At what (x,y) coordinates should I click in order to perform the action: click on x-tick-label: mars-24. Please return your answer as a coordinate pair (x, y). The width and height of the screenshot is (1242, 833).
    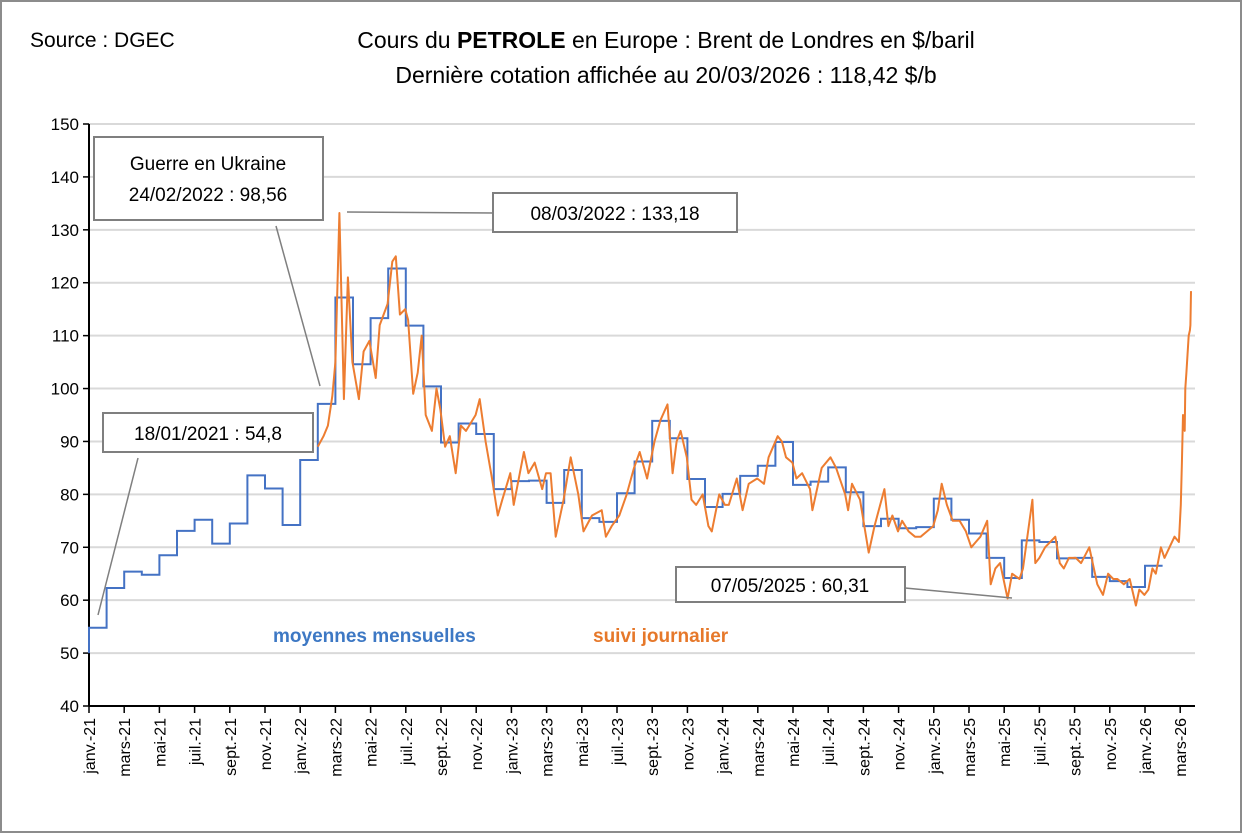
    Looking at the image, I should click on (759, 747).